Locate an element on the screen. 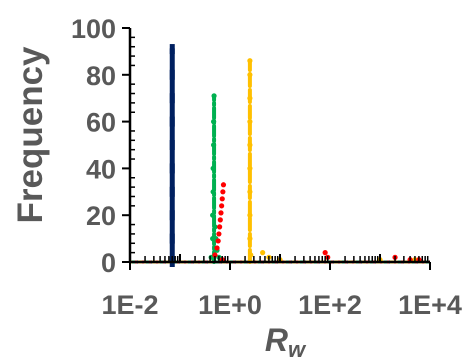 This screenshot has height=359, width=468. x-axis-title-main: R is located at coordinates (276, 340).